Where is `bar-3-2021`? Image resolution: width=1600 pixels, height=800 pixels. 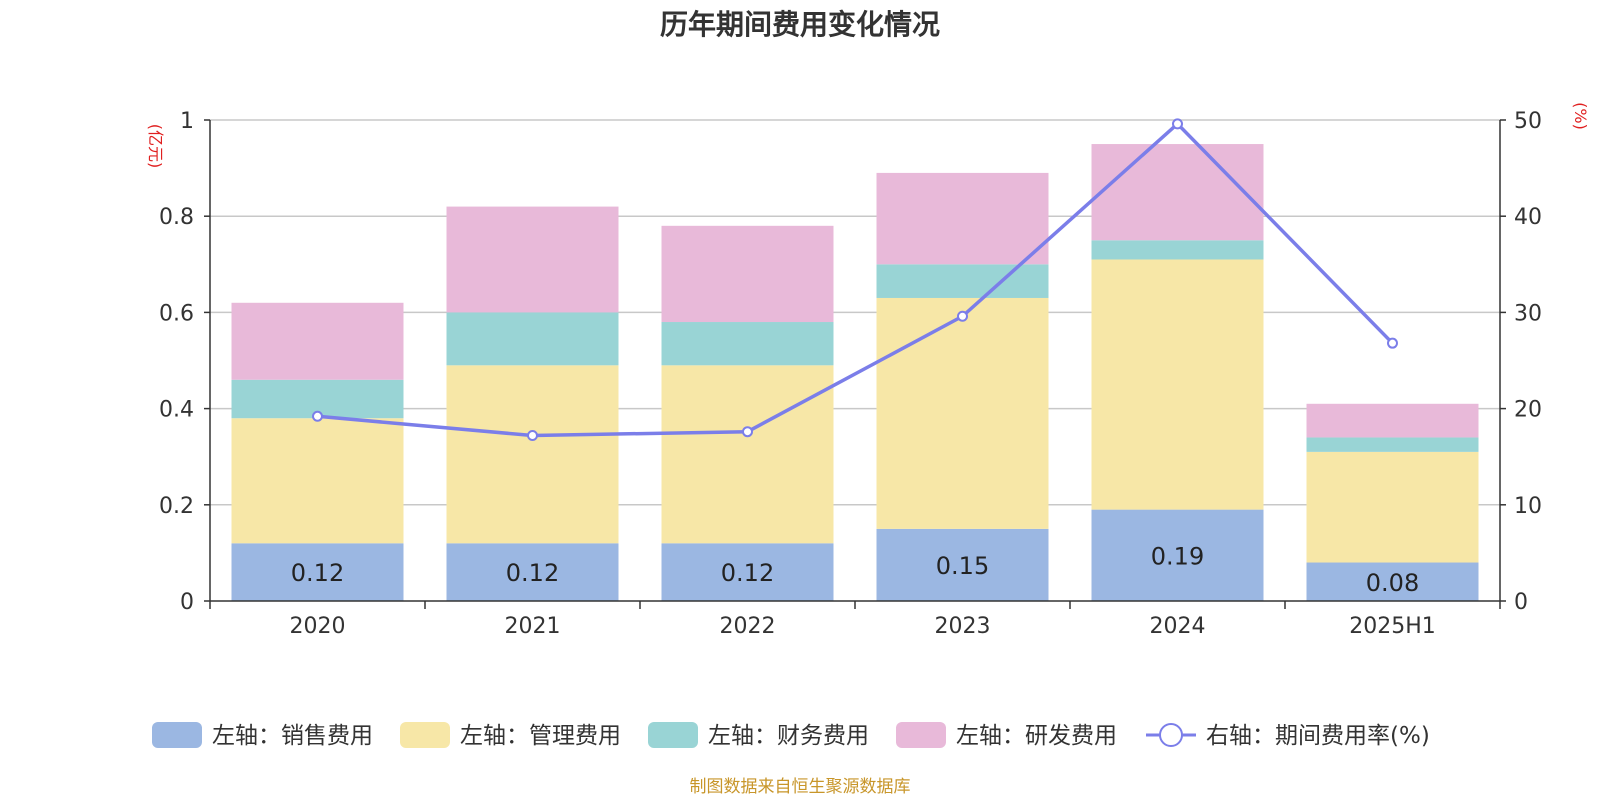 bar-3-2021 is located at coordinates (532, 259).